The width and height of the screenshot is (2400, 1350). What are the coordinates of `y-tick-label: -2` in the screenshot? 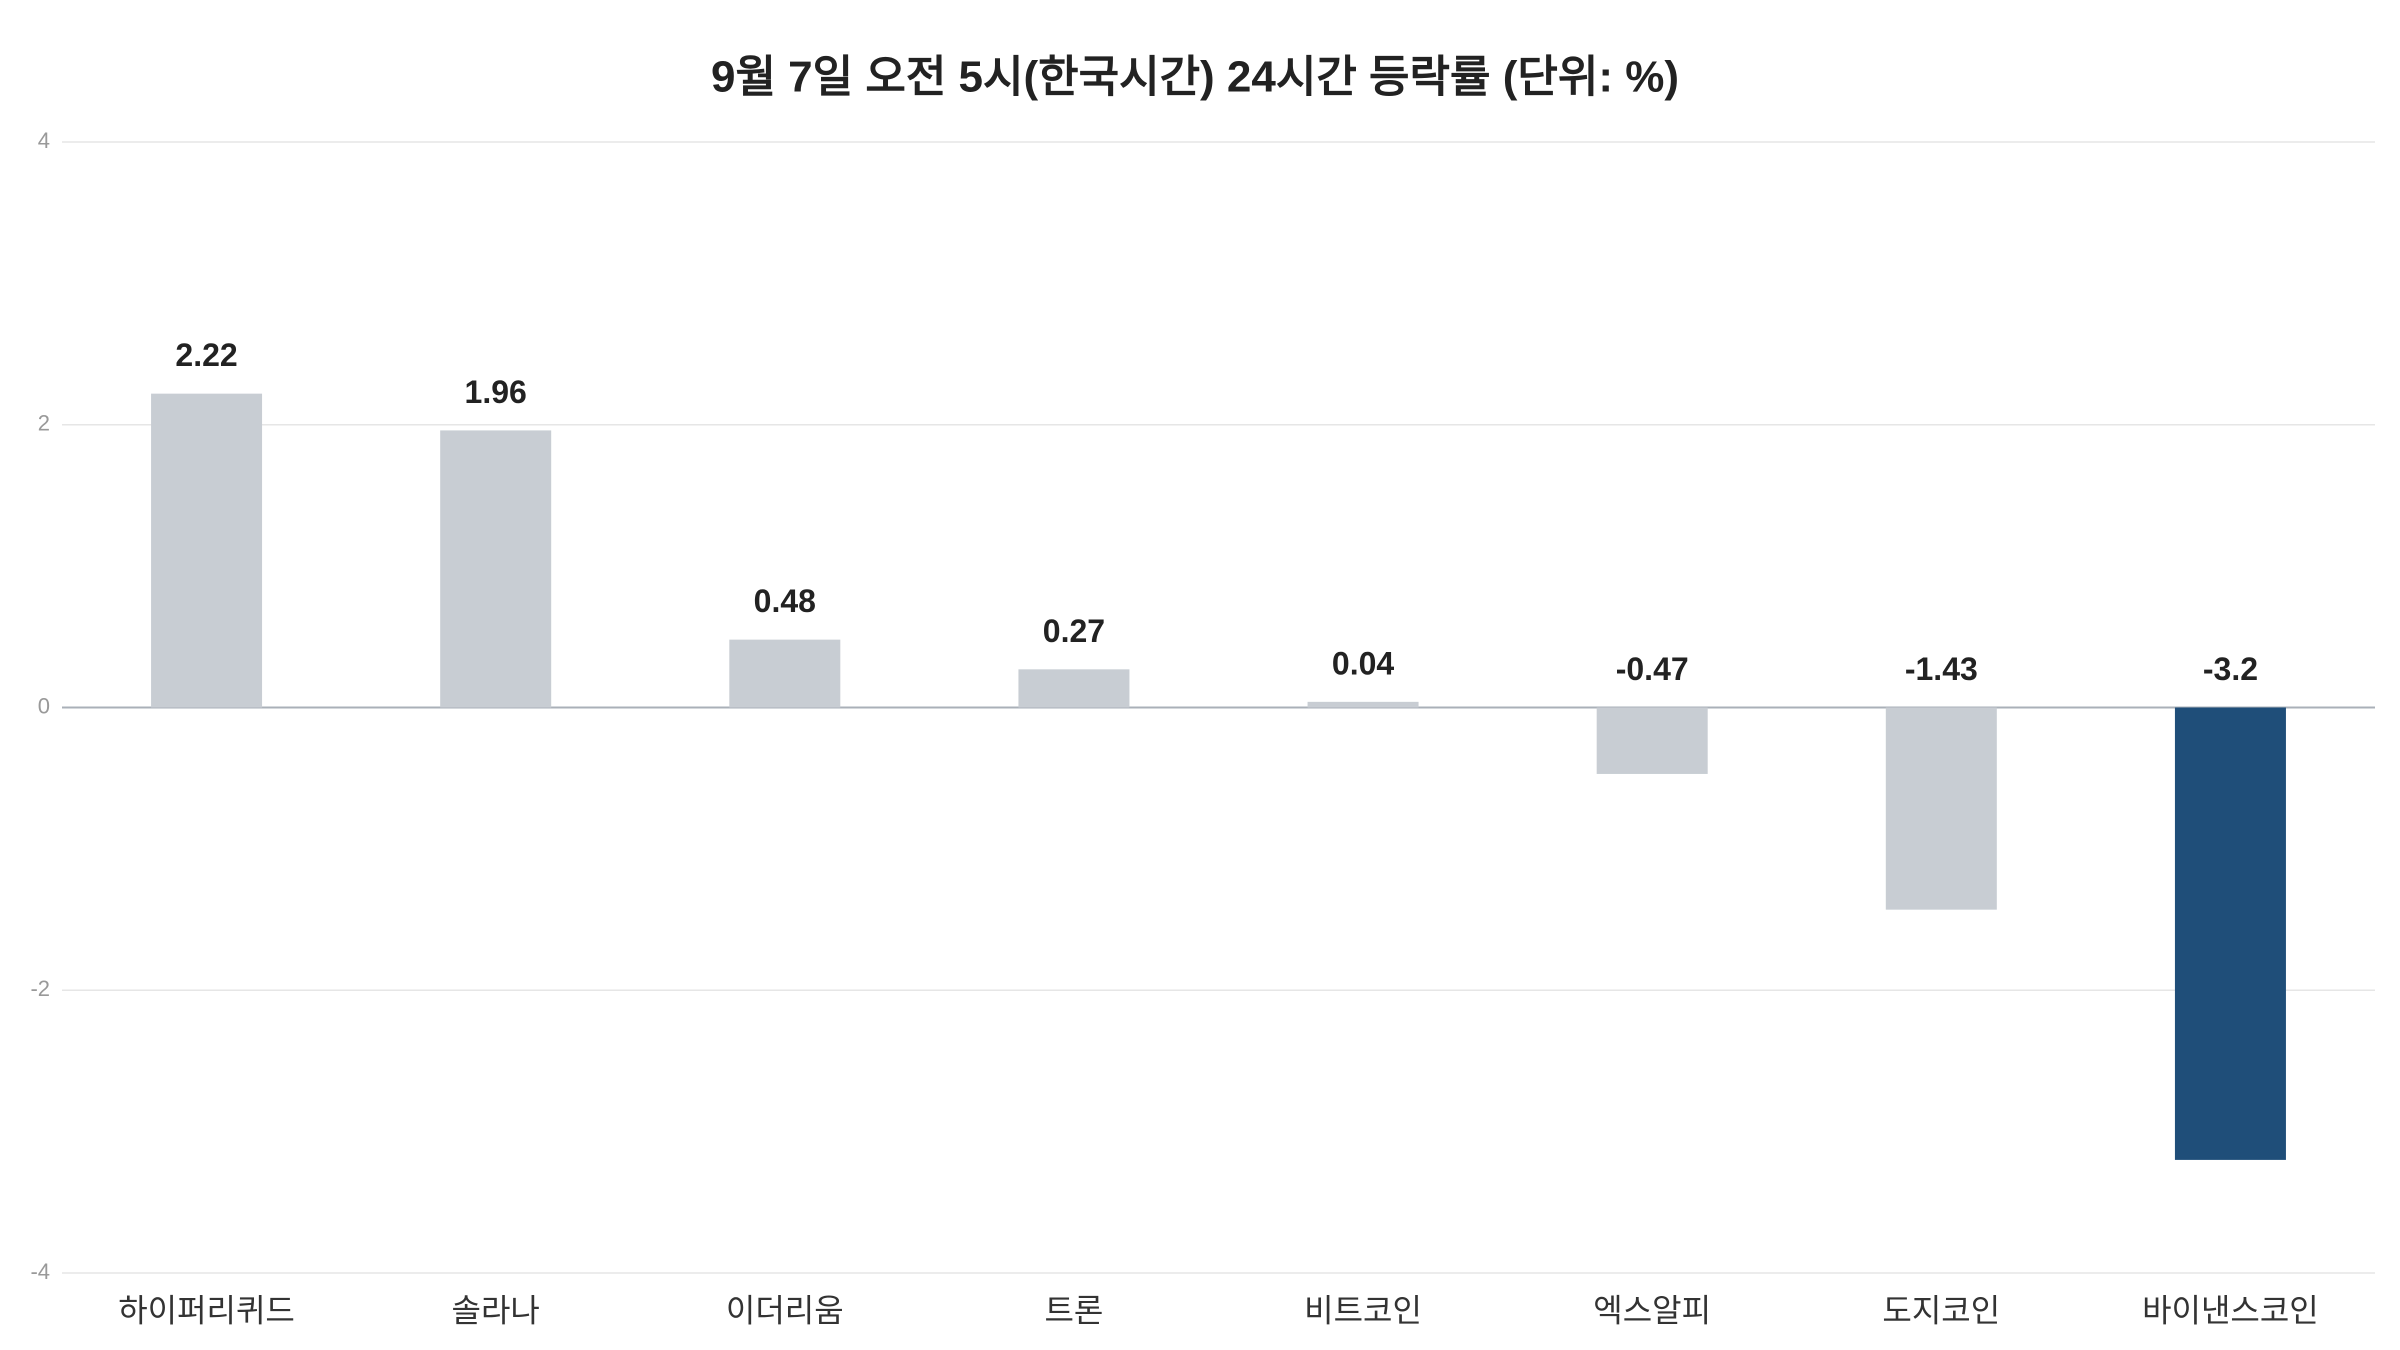 It's located at (40, 988).